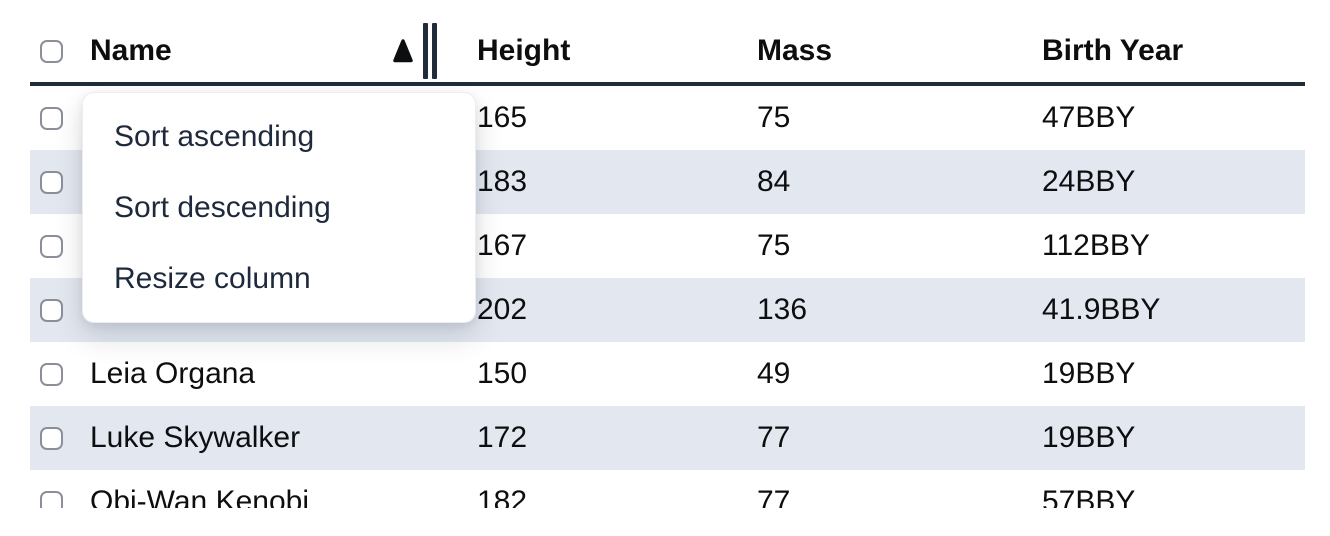 The image size is (1330, 536). I want to click on select-all-checkbox, so click(51, 51).